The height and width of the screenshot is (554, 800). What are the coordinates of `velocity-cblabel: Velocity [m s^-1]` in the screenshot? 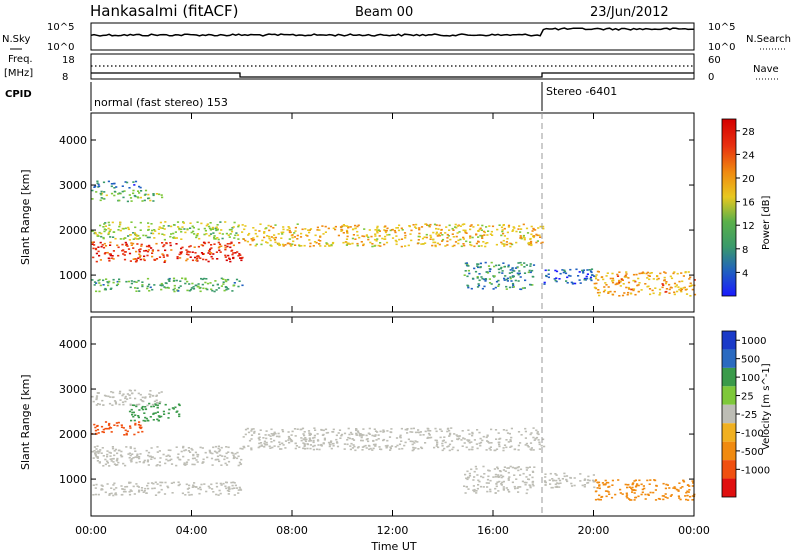 It's located at (766, 406).